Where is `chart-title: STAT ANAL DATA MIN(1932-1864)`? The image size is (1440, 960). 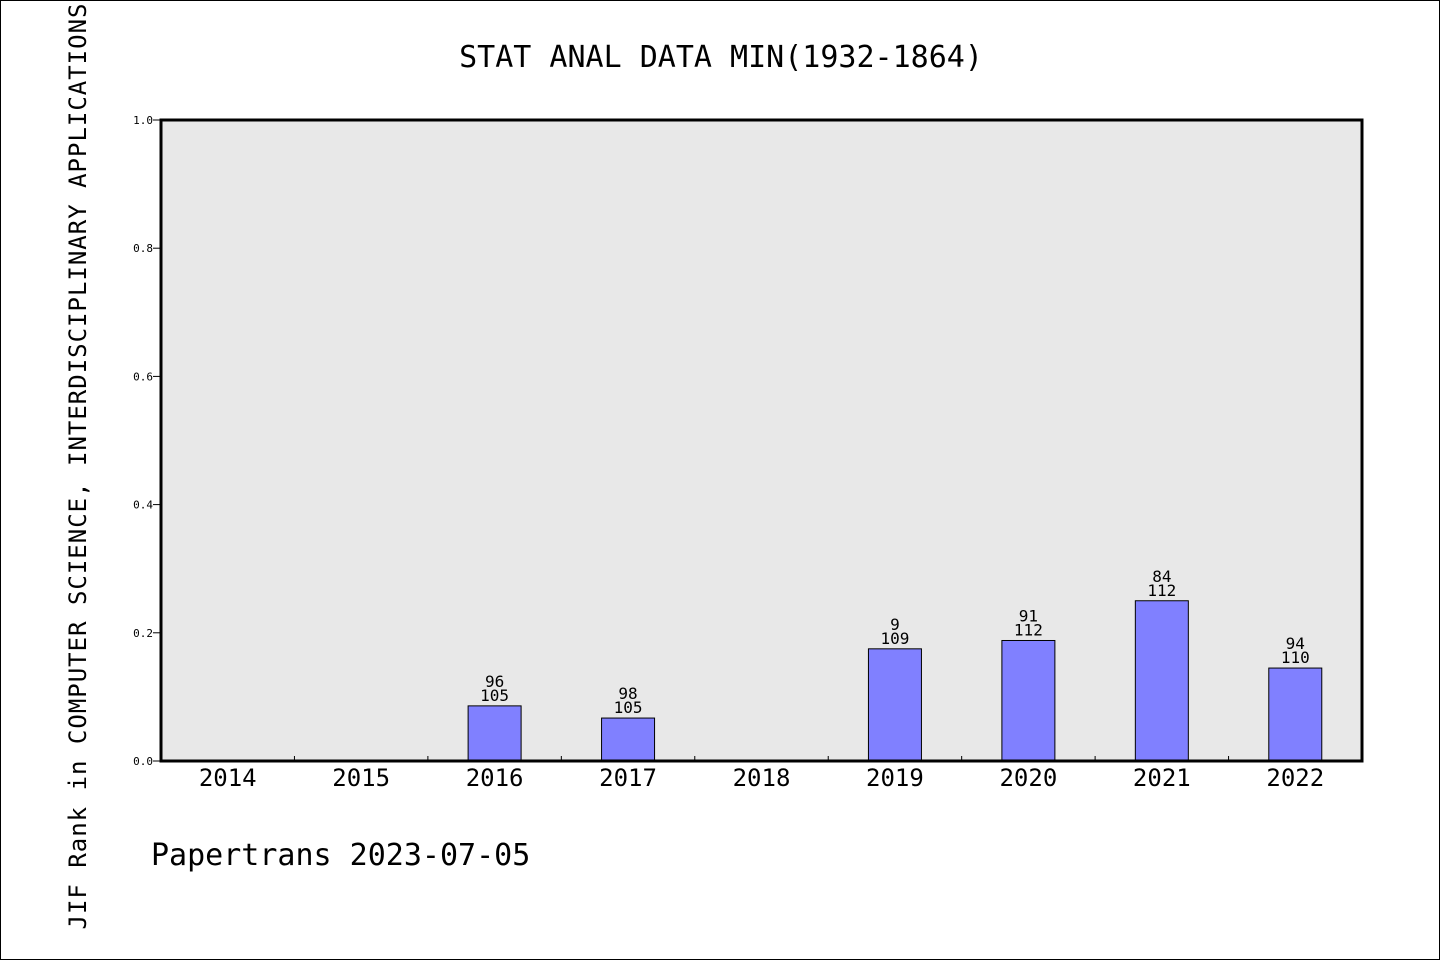
chart-title: STAT ANAL DATA MIN(1932-1864) is located at coordinates (721, 57).